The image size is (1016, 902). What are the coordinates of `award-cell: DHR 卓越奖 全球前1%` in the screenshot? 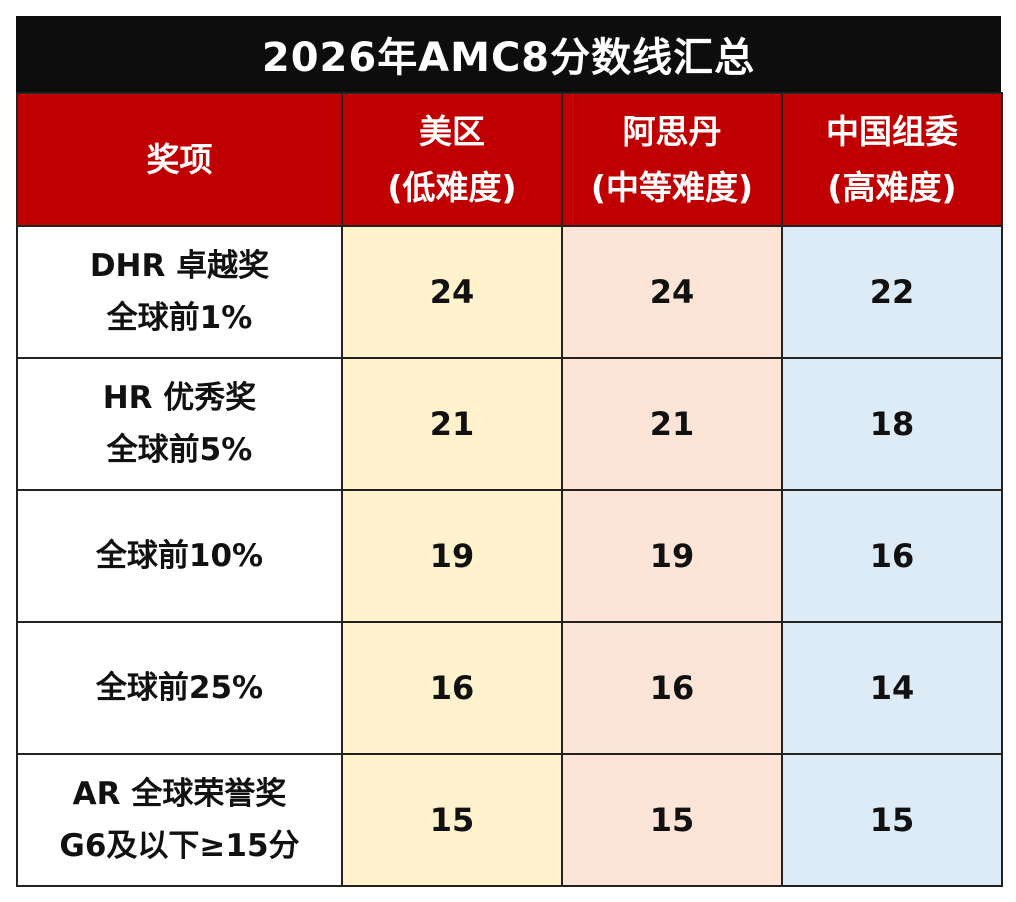 It's located at (179, 292).